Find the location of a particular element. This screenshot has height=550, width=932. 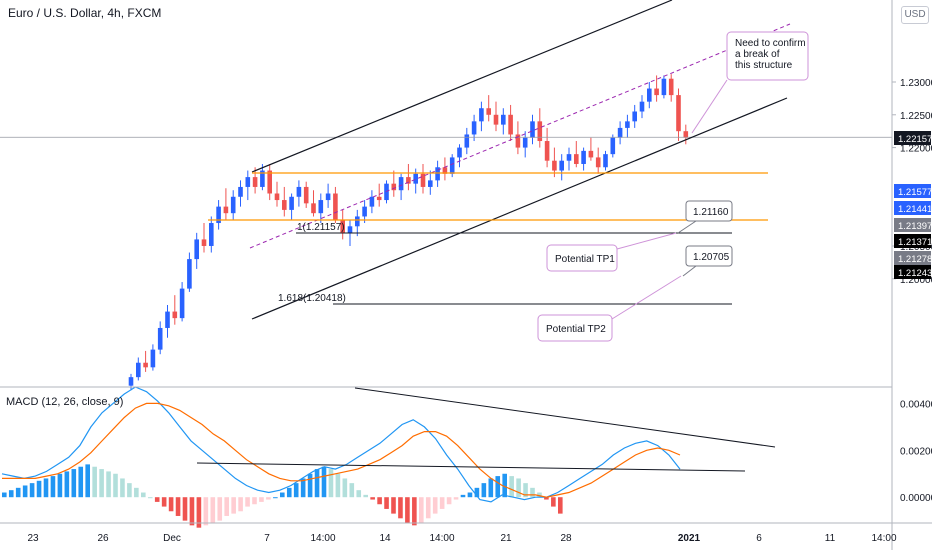

price-label-tag: 1.21397 is located at coordinates (913, 225).